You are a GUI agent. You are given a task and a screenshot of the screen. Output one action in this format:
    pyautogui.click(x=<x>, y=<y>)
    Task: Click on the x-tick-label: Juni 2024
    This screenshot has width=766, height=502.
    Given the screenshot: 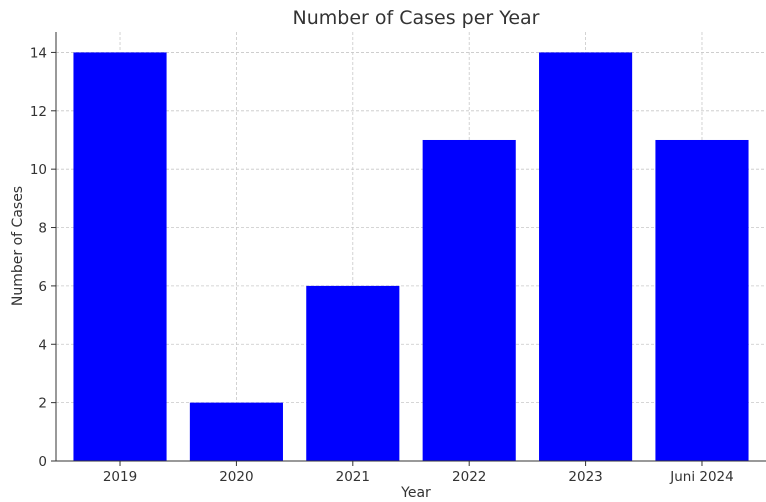 What is the action you would take?
    pyautogui.click(x=701, y=477)
    